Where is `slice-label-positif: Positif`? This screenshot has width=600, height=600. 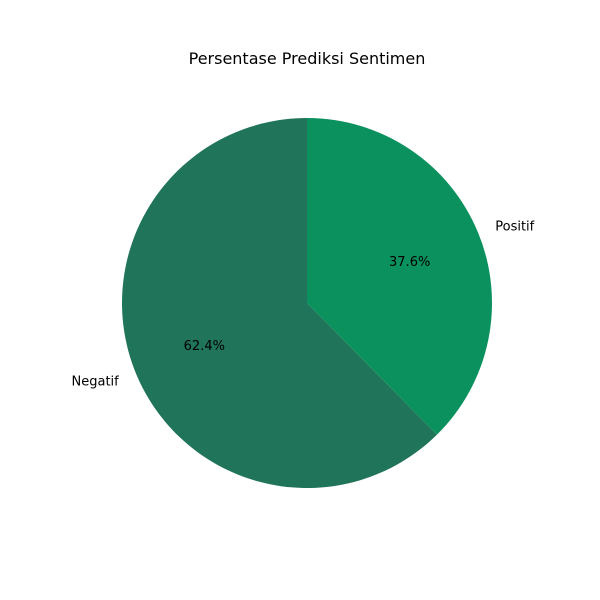 slice-label-positif: Positif is located at coordinates (514, 227).